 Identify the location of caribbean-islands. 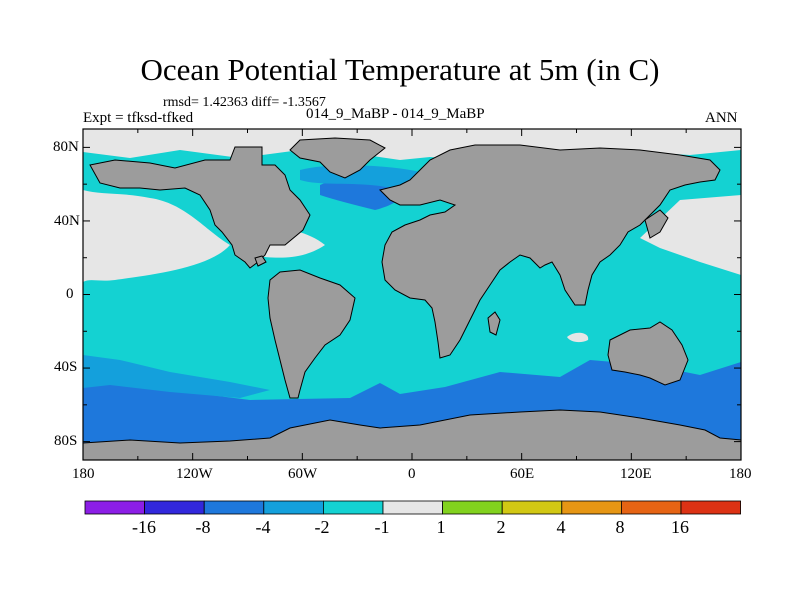
(260, 261).